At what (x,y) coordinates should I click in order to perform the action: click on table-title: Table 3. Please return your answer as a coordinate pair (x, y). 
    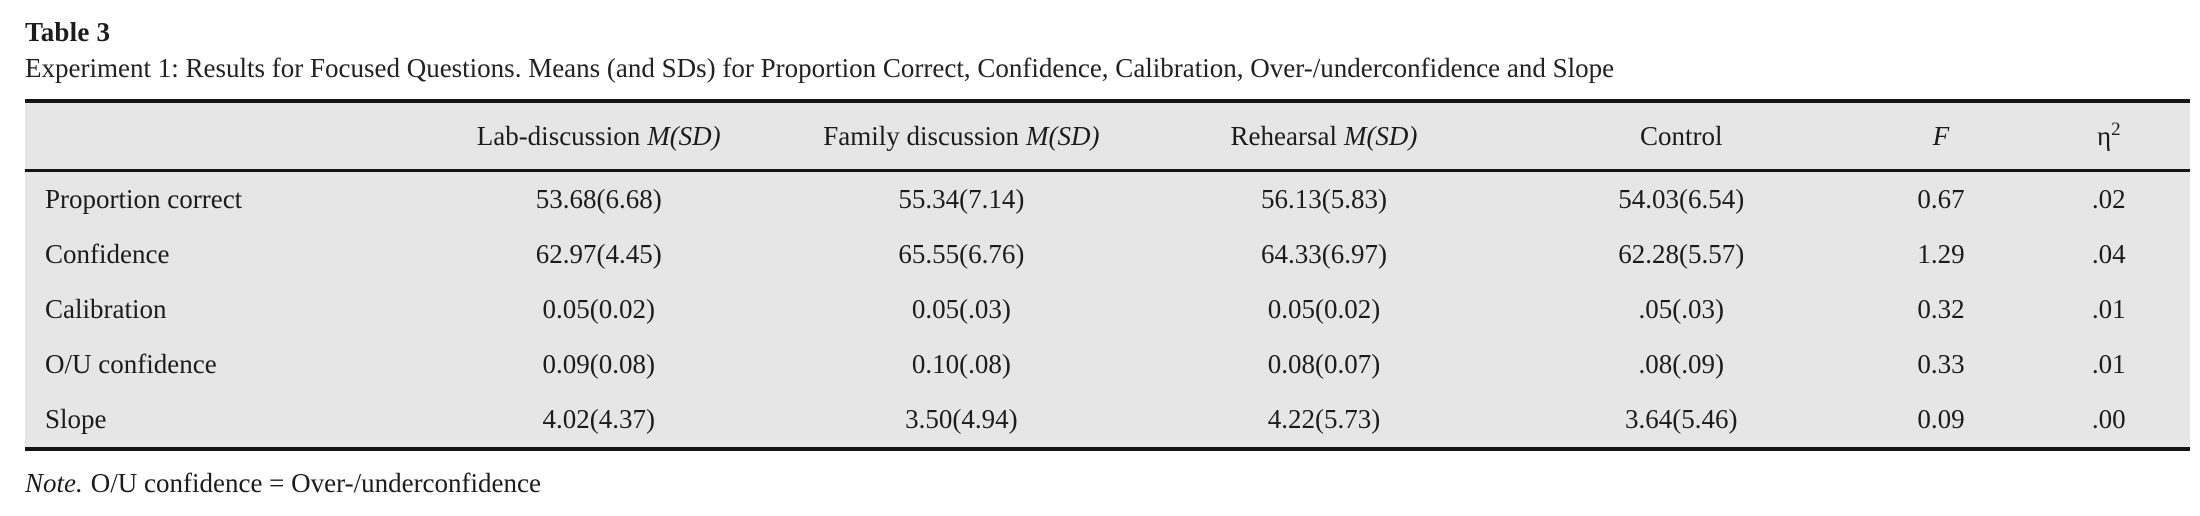
    Looking at the image, I should click on (68, 32).